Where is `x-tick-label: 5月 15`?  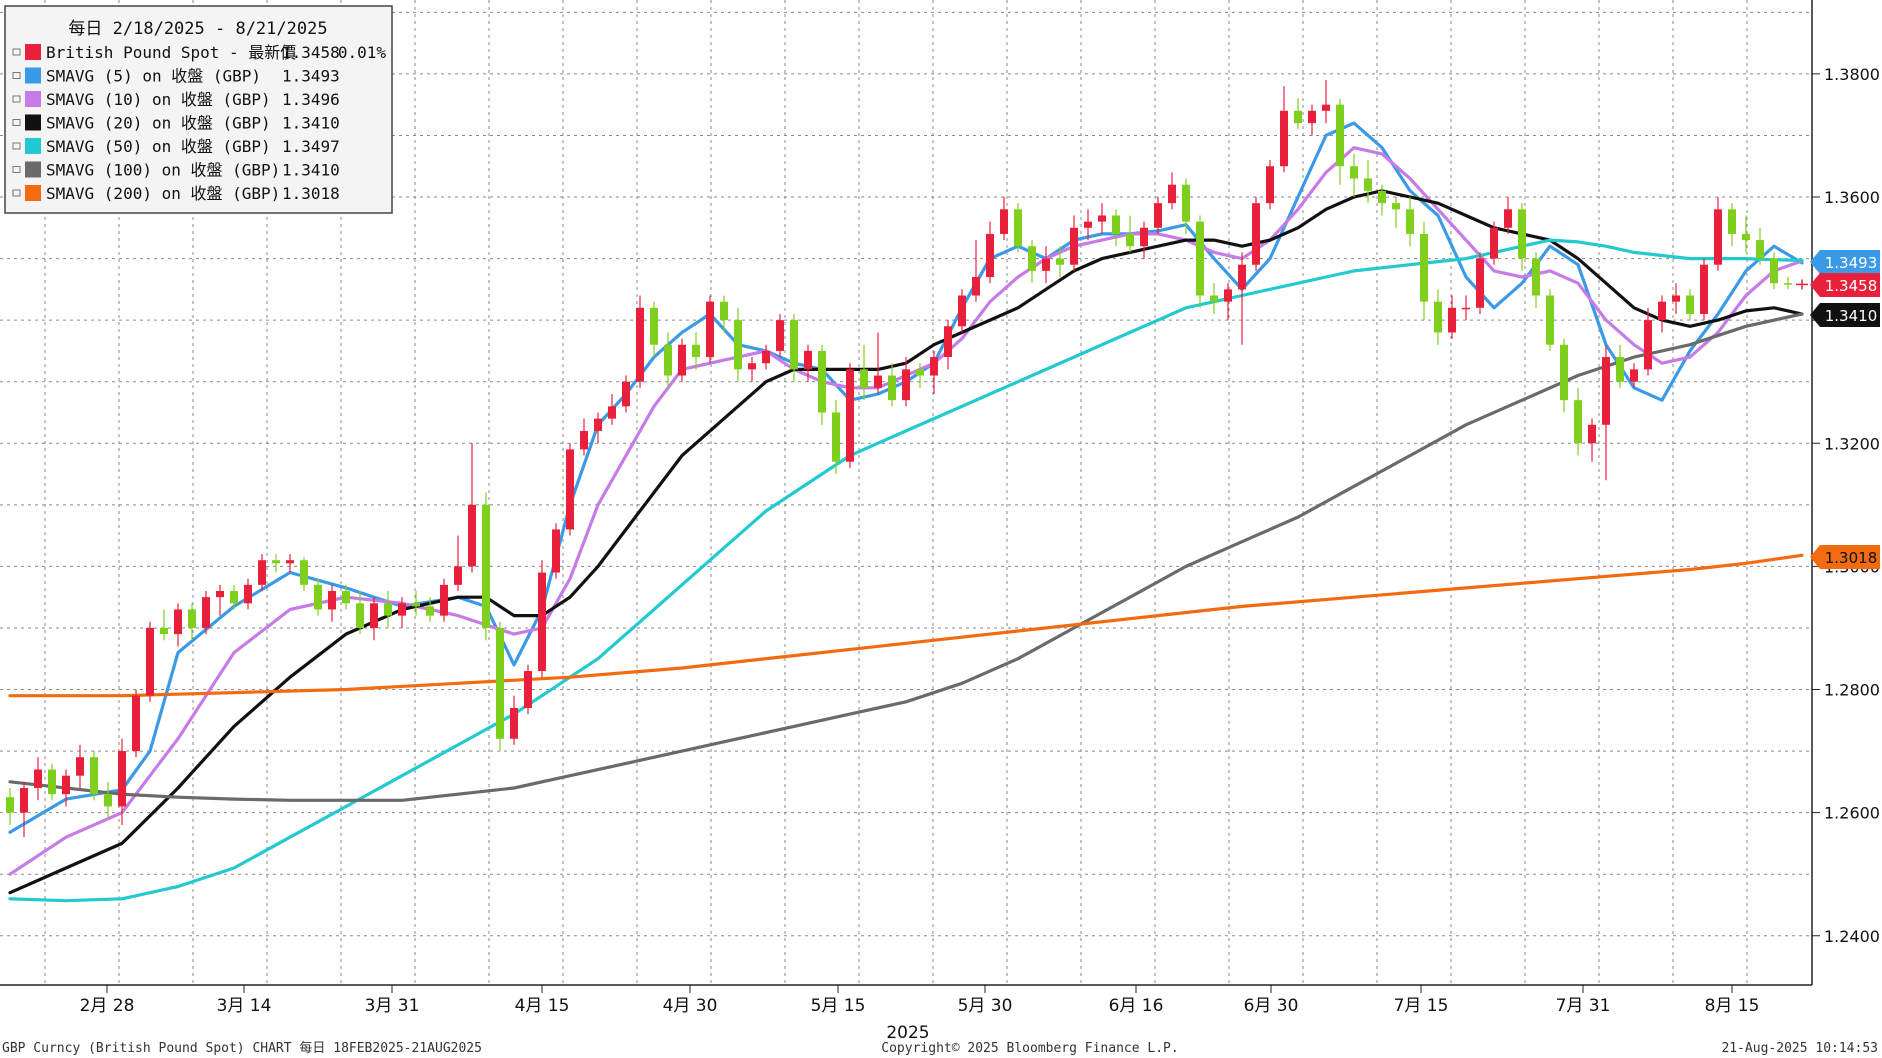
x-tick-label: 5月 15 is located at coordinates (838, 1006).